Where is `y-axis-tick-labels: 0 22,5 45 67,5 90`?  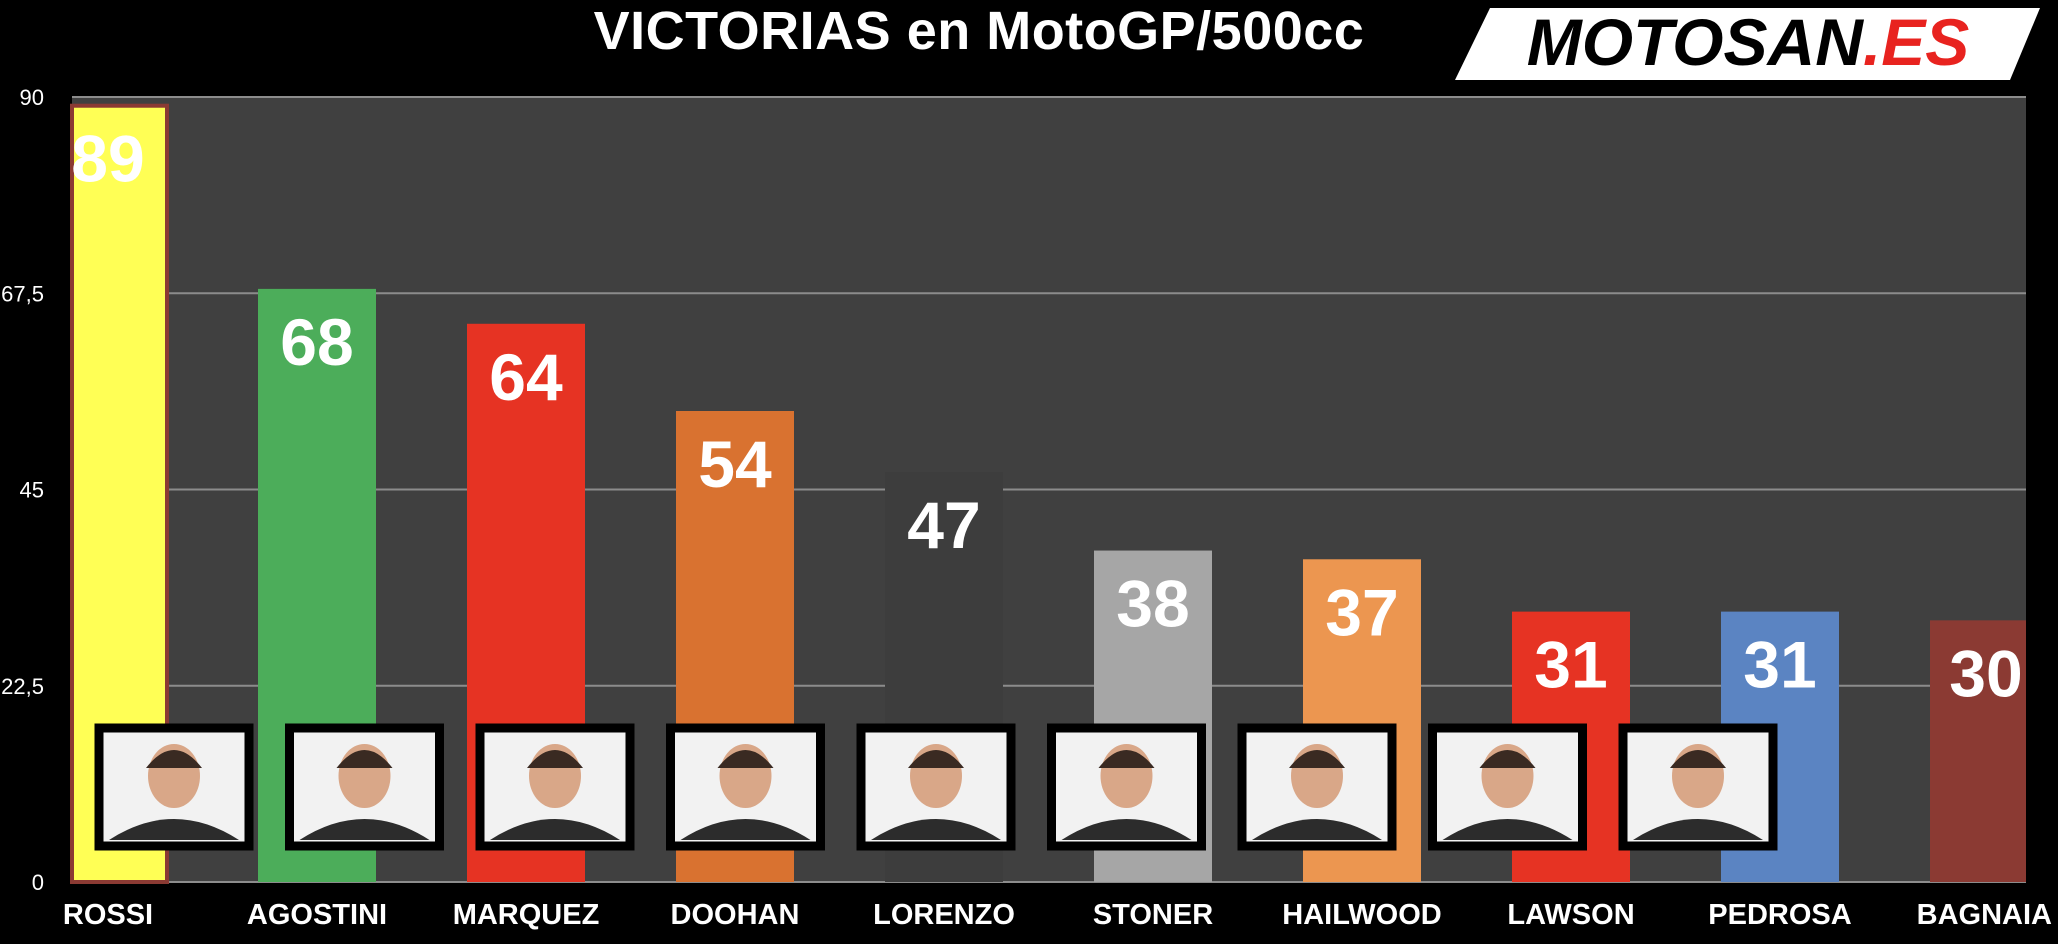 y-axis-tick-labels: 0 22,5 45 67,5 90 is located at coordinates (22, 490).